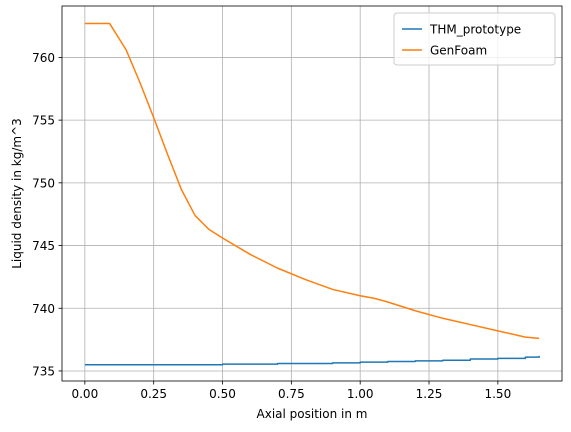 The height and width of the screenshot is (432, 571). Describe the element at coordinates (475, 30) in the screenshot. I see `legend-label: THM_prototype` at that location.